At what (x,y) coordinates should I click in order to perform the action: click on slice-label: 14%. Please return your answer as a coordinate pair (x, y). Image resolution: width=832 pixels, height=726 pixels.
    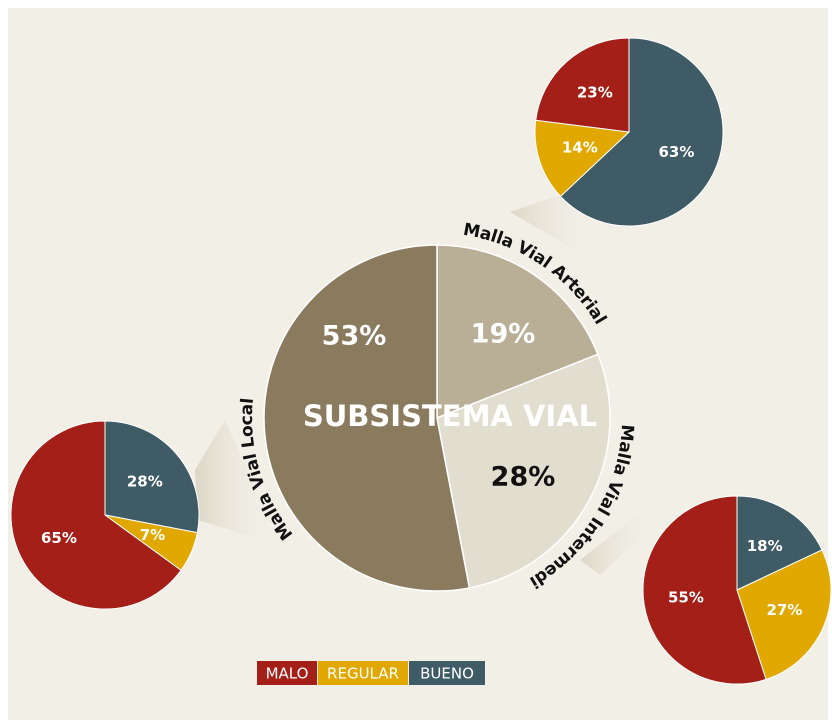
    Looking at the image, I should click on (580, 147).